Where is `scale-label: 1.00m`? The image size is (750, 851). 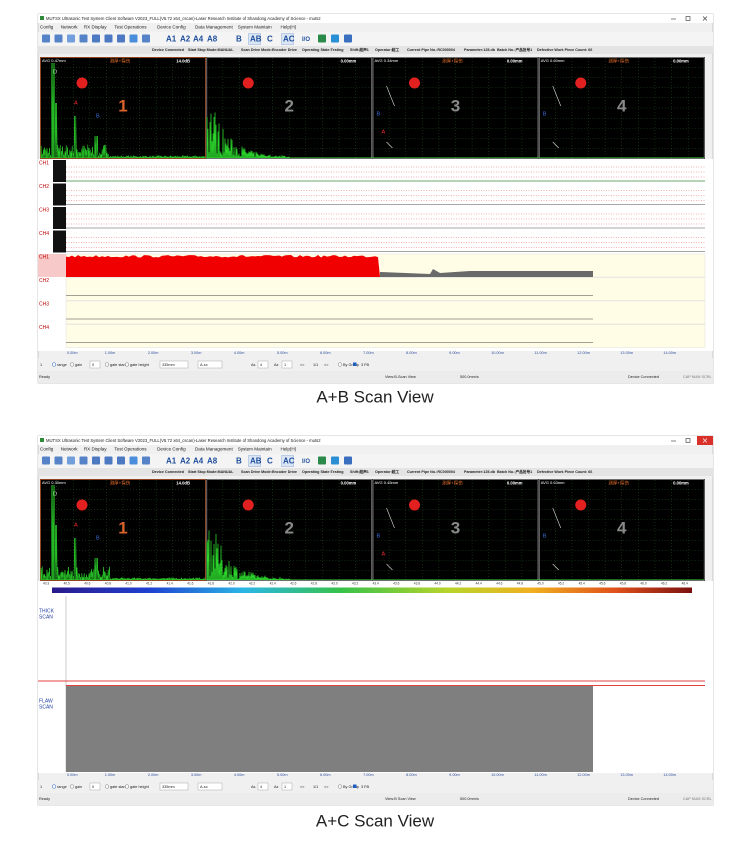 scale-label: 1.00m is located at coordinates (110, 775).